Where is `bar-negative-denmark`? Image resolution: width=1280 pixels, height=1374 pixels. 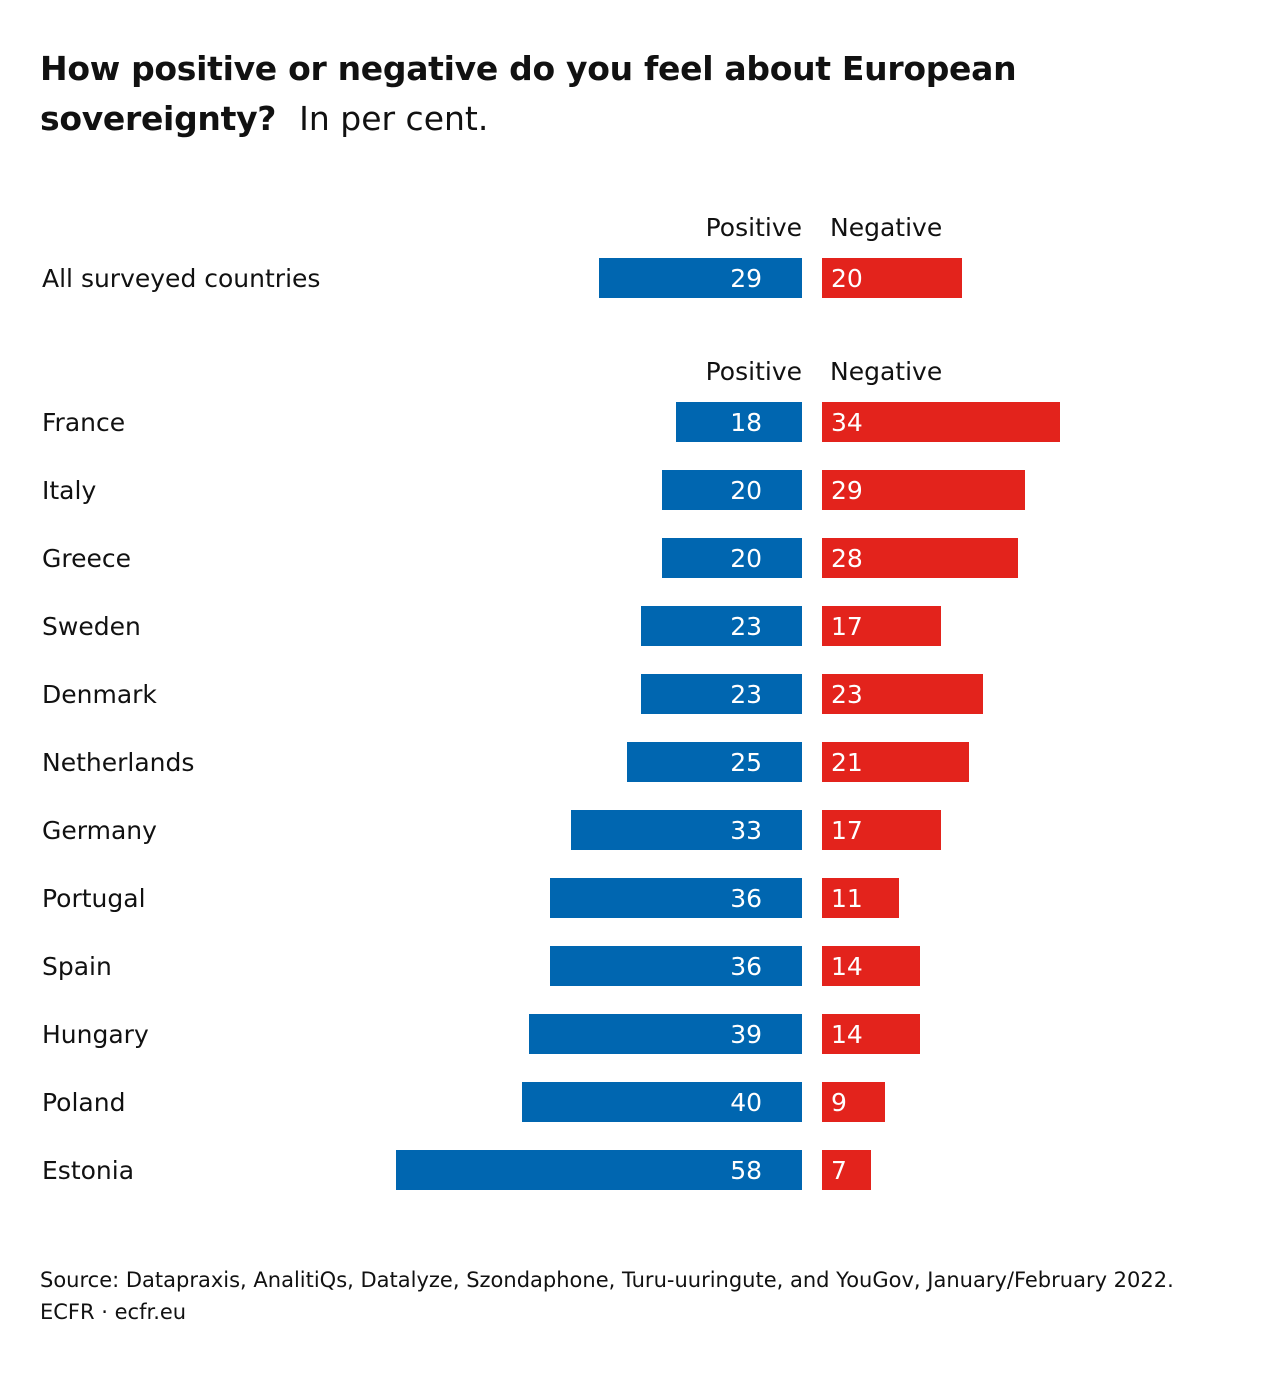
bar-negative-denmark is located at coordinates (902, 694).